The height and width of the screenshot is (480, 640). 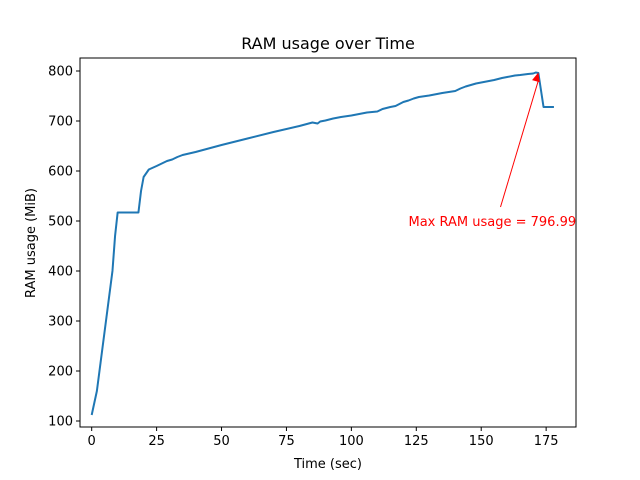 I want to click on annotation-arrow-line, so click(x=519, y=144).